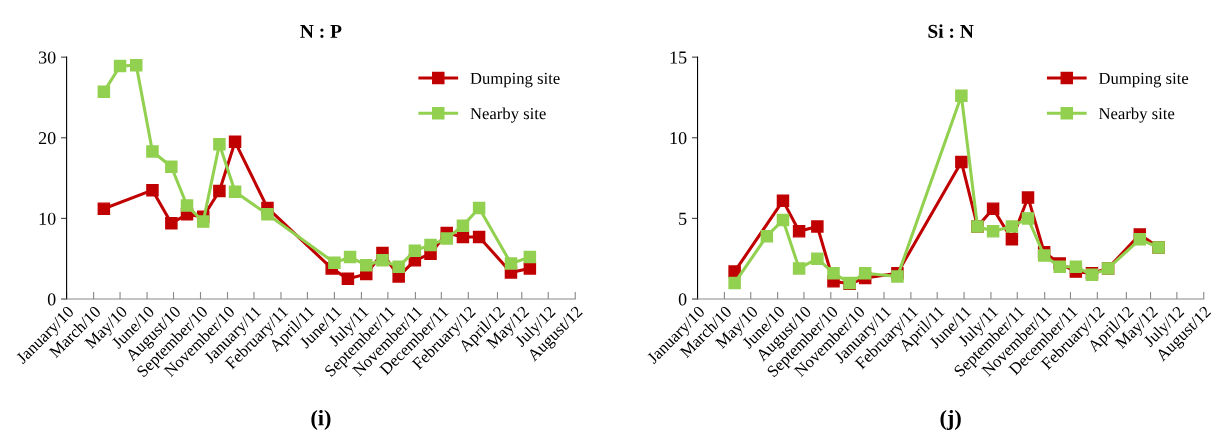 Image resolution: width=1211 pixels, height=443 pixels. Describe the element at coordinates (678, 57) in the screenshot. I see `y-tick-label: 15` at that location.